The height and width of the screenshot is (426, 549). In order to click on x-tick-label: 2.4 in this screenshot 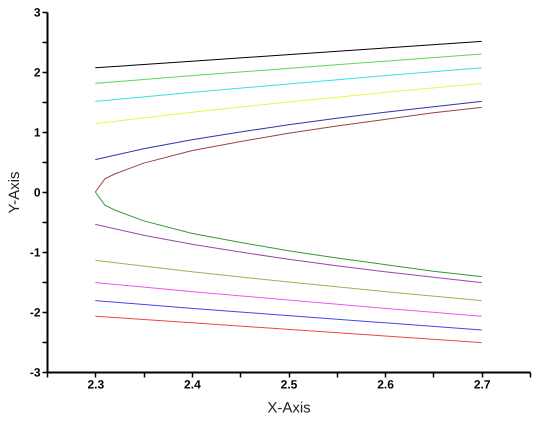, I will do `click(193, 385)`.